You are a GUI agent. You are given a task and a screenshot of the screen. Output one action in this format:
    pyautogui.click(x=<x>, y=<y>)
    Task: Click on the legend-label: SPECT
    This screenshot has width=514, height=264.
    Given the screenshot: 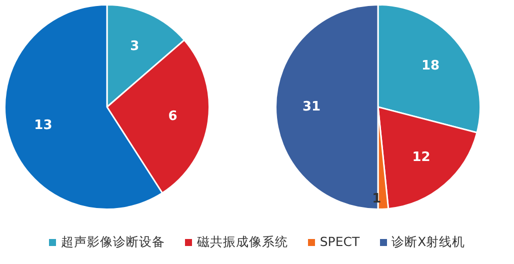 What is the action you would take?
    pyautogui.click(x=339, y=242)
    